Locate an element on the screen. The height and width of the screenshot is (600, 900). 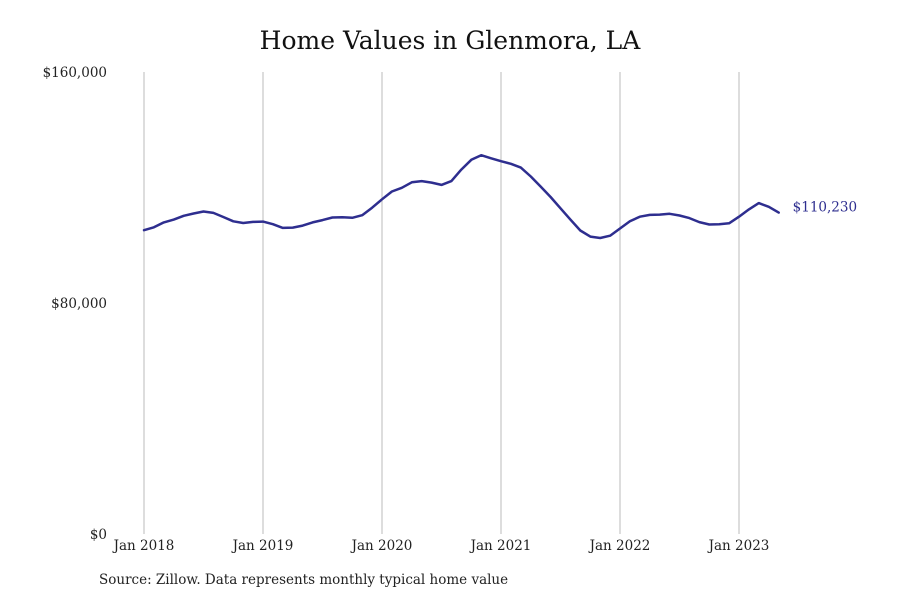
x-tick-label: Jan 2019 is located at coordinates (262, 546).